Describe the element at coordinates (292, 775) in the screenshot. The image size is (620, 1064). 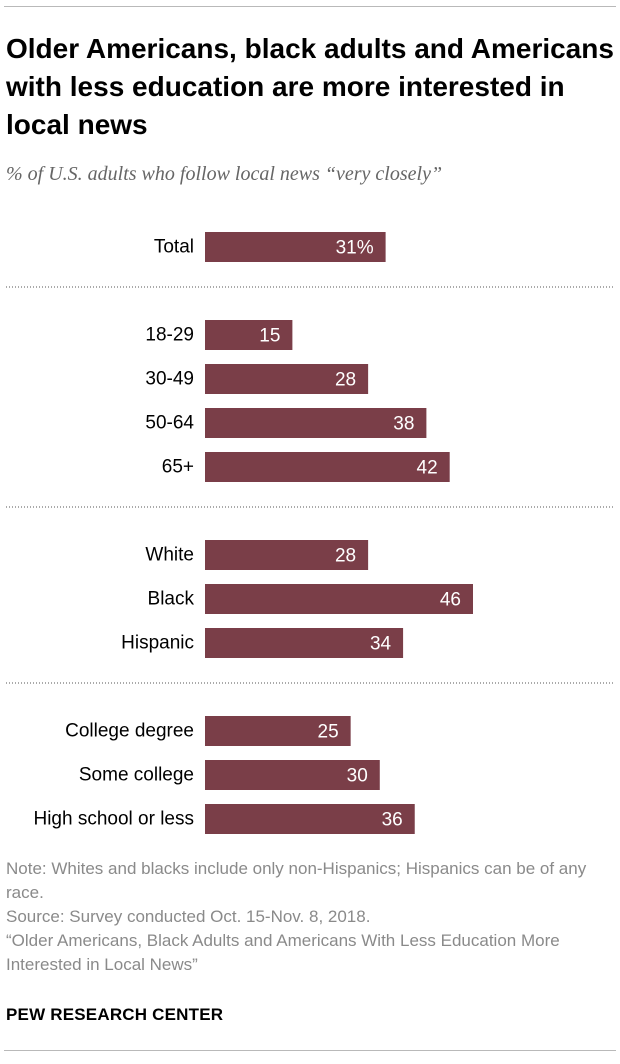
I see `bar-some-college` at that location.